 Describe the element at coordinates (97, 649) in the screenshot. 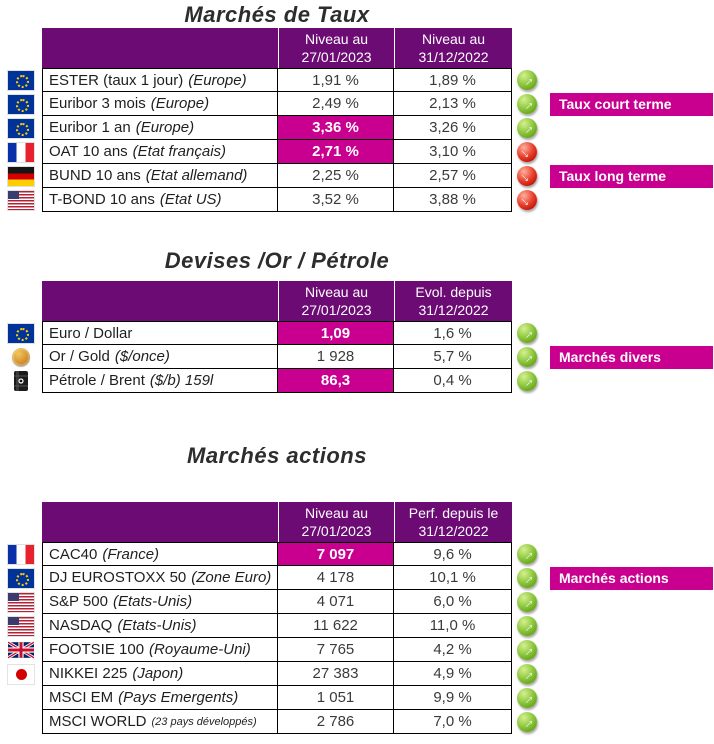

I see `instrument-name: FOOTSIE 100` at that location.